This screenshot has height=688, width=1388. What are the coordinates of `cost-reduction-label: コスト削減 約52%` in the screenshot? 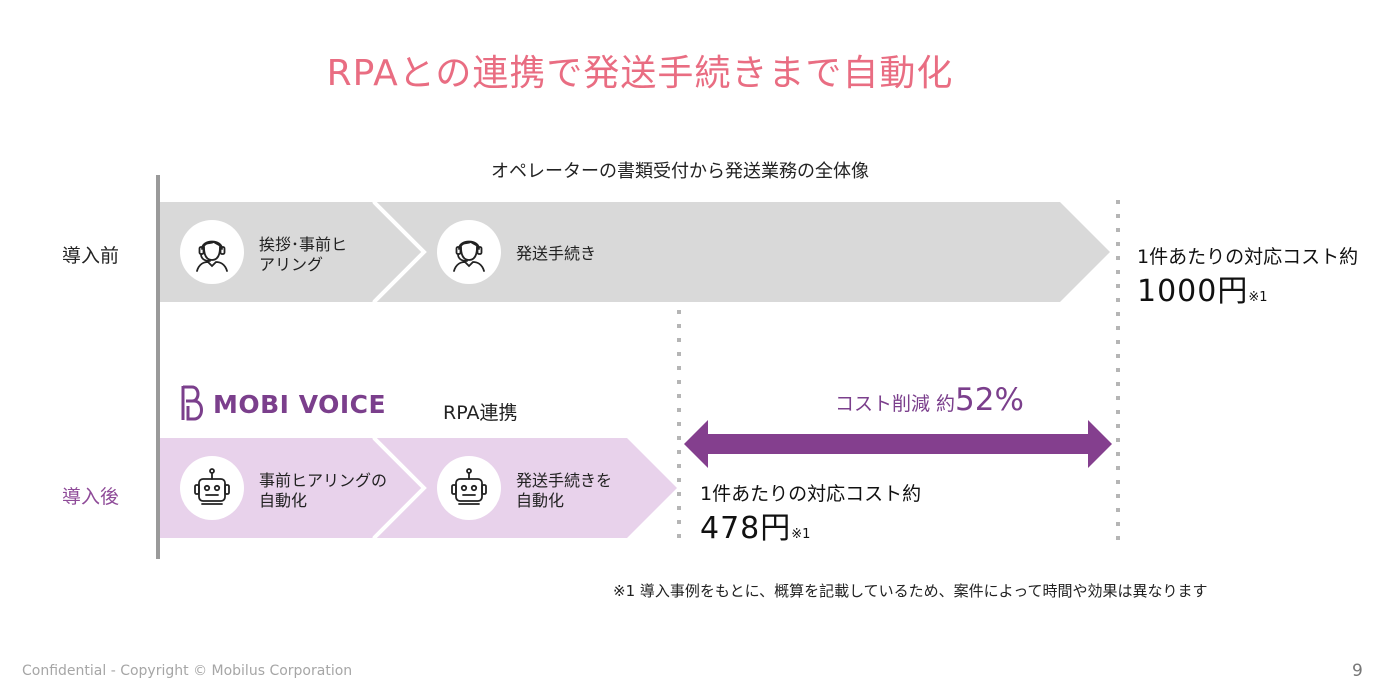 It's located at (929, 400).